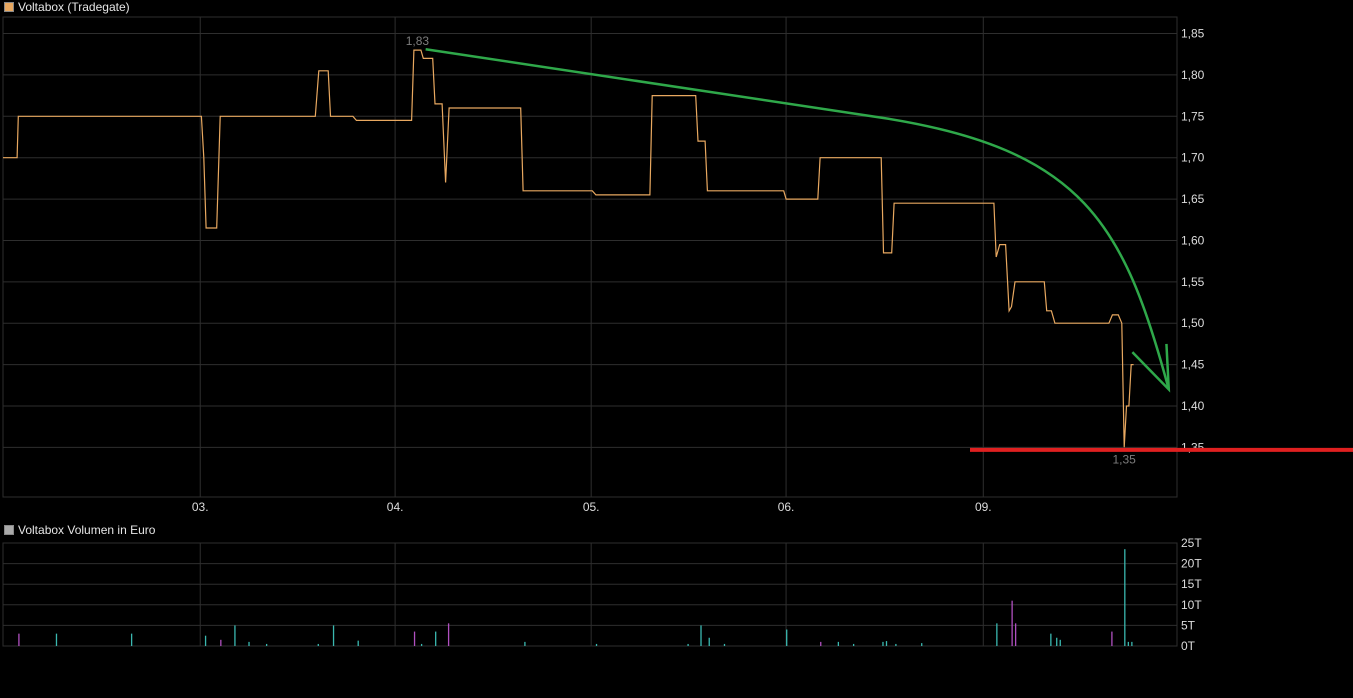 The image size is (1353, 698). What do you see at coordinates (1193, 75) in the screenshot?
I see `price-ytick-label: 1,80` at bounding box center [1193, 75].